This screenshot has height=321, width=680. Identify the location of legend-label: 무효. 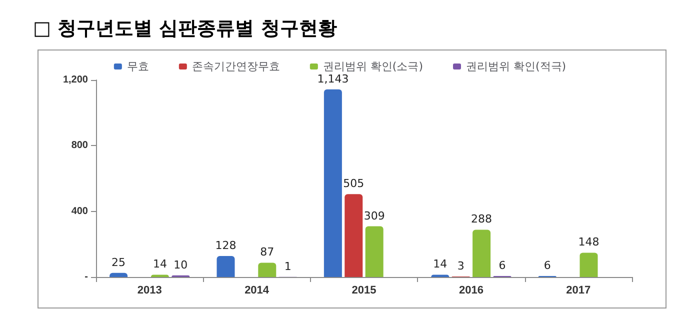
(137, 66).